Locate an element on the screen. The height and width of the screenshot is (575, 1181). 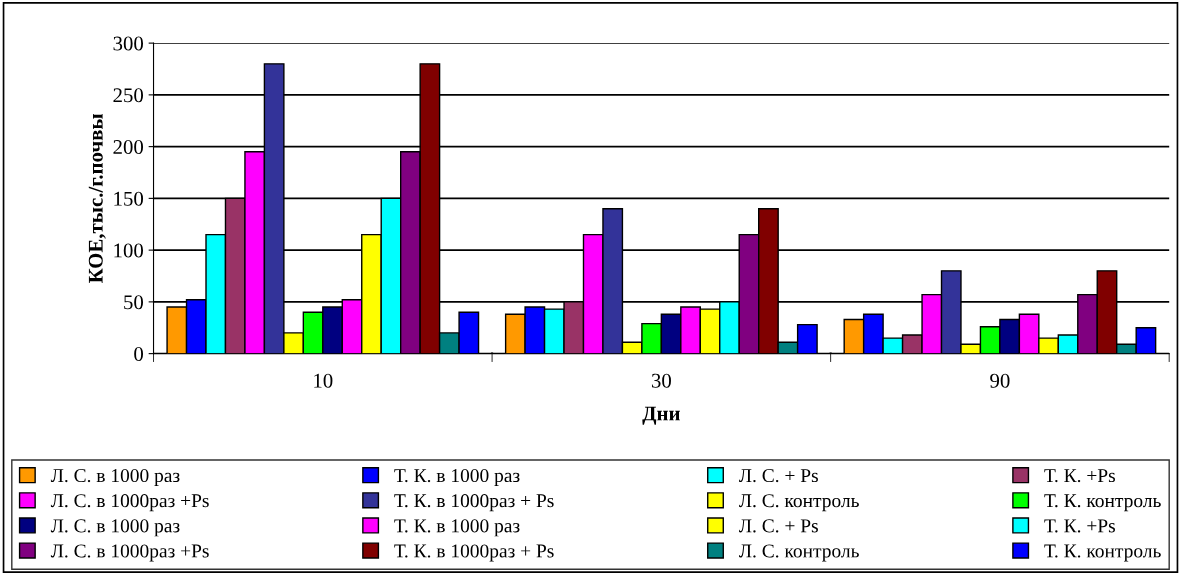
y-tick-label: 150 is located at coordinates (129, 198).